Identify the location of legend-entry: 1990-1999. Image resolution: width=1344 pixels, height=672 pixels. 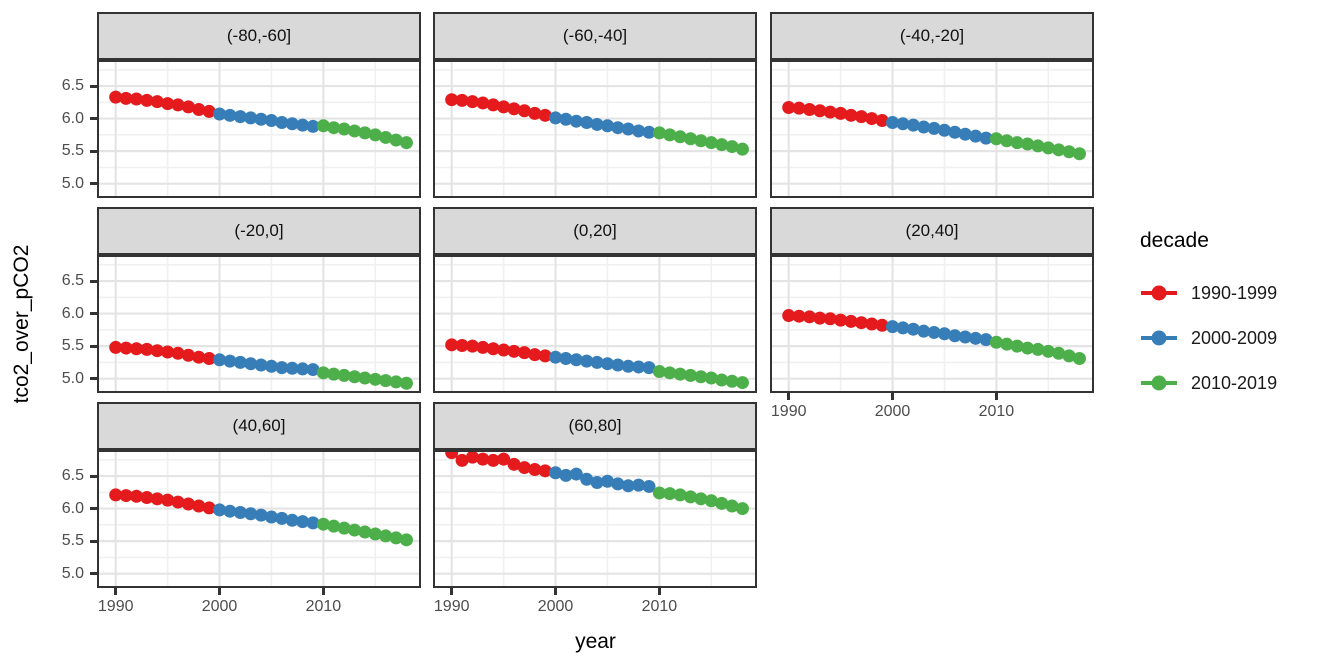
(1208, 293).